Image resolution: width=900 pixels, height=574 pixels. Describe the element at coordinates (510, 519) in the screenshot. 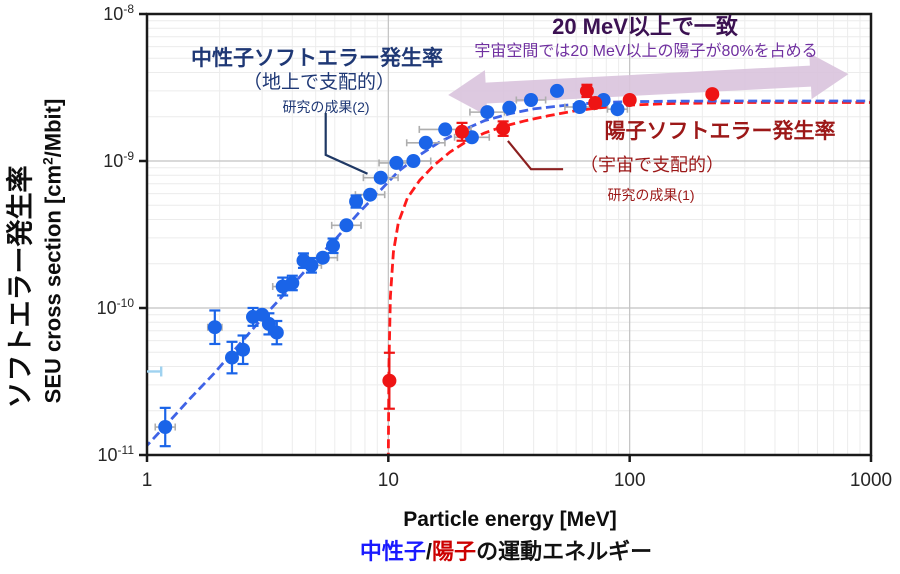

I see `x-axis-title-english: Particle energy [MeV]` at that location.